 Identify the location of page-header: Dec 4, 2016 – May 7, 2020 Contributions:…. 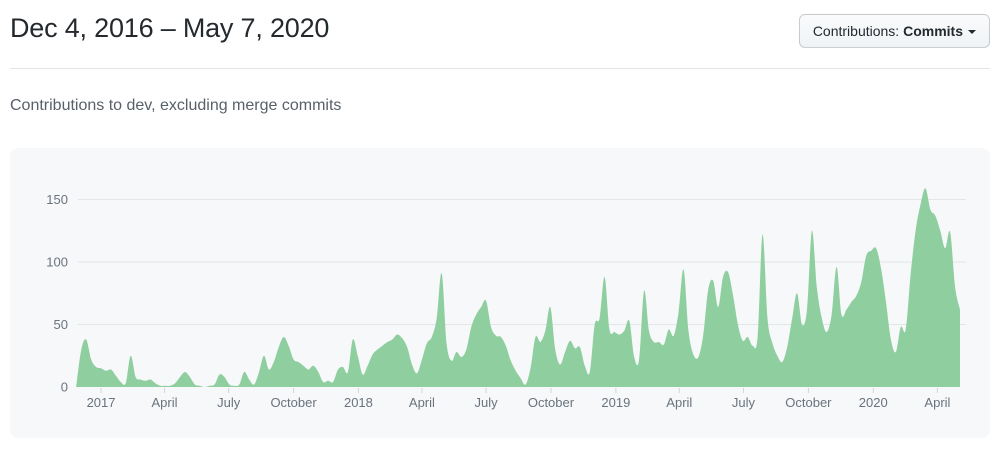
(500, 24).